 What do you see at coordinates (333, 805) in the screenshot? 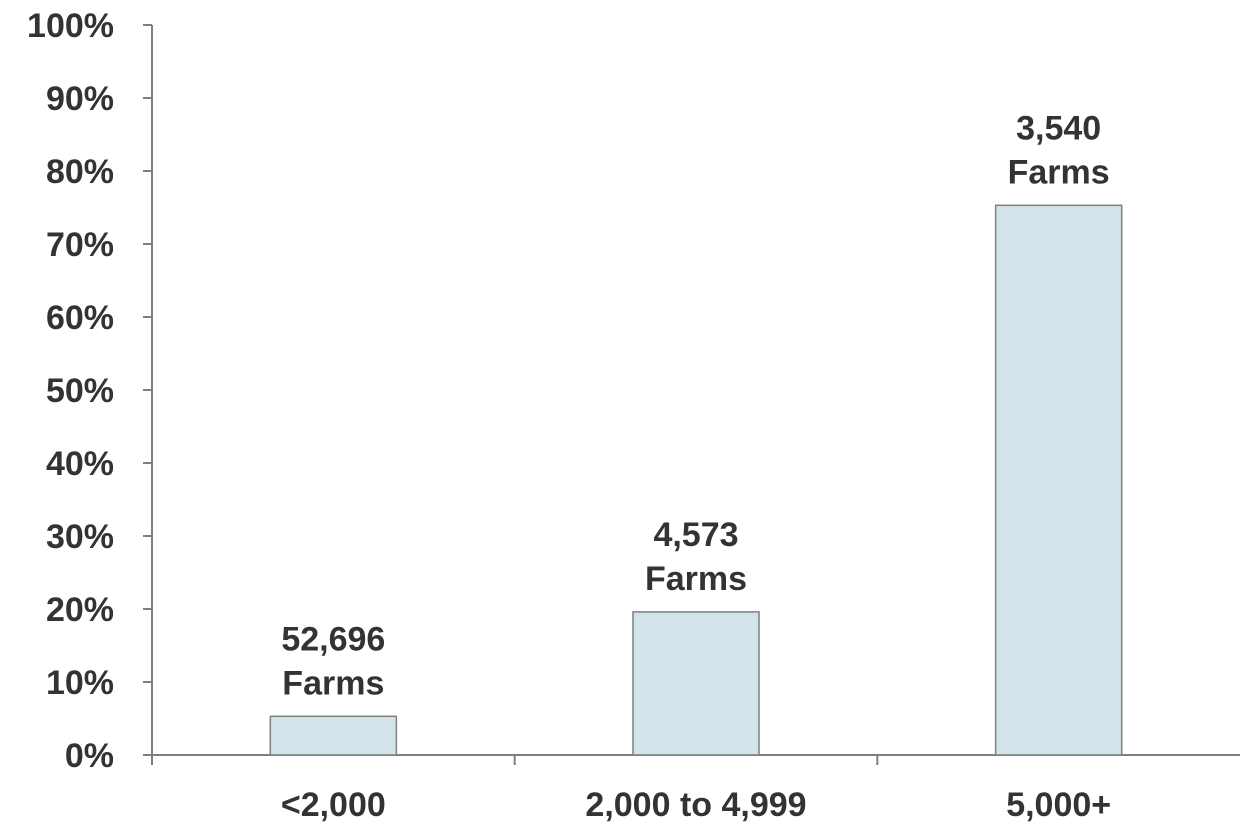
I see `x-tick-label: <2,000` at bounding box center [333, 805].